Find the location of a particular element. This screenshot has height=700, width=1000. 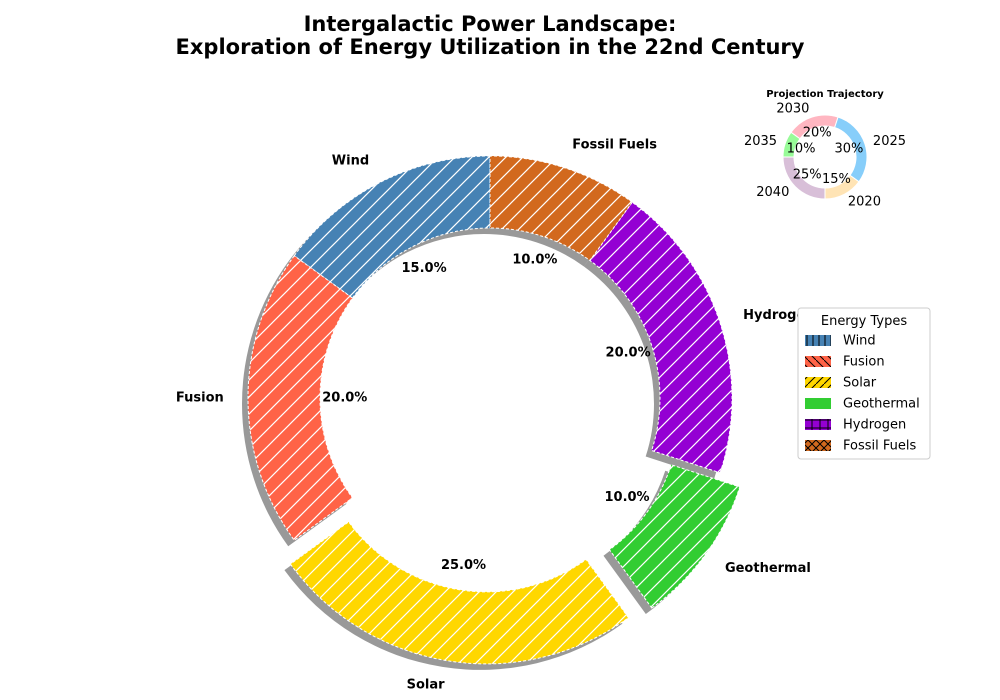

legend-swatch-hatch-wind is located at coordinates (818, 340).